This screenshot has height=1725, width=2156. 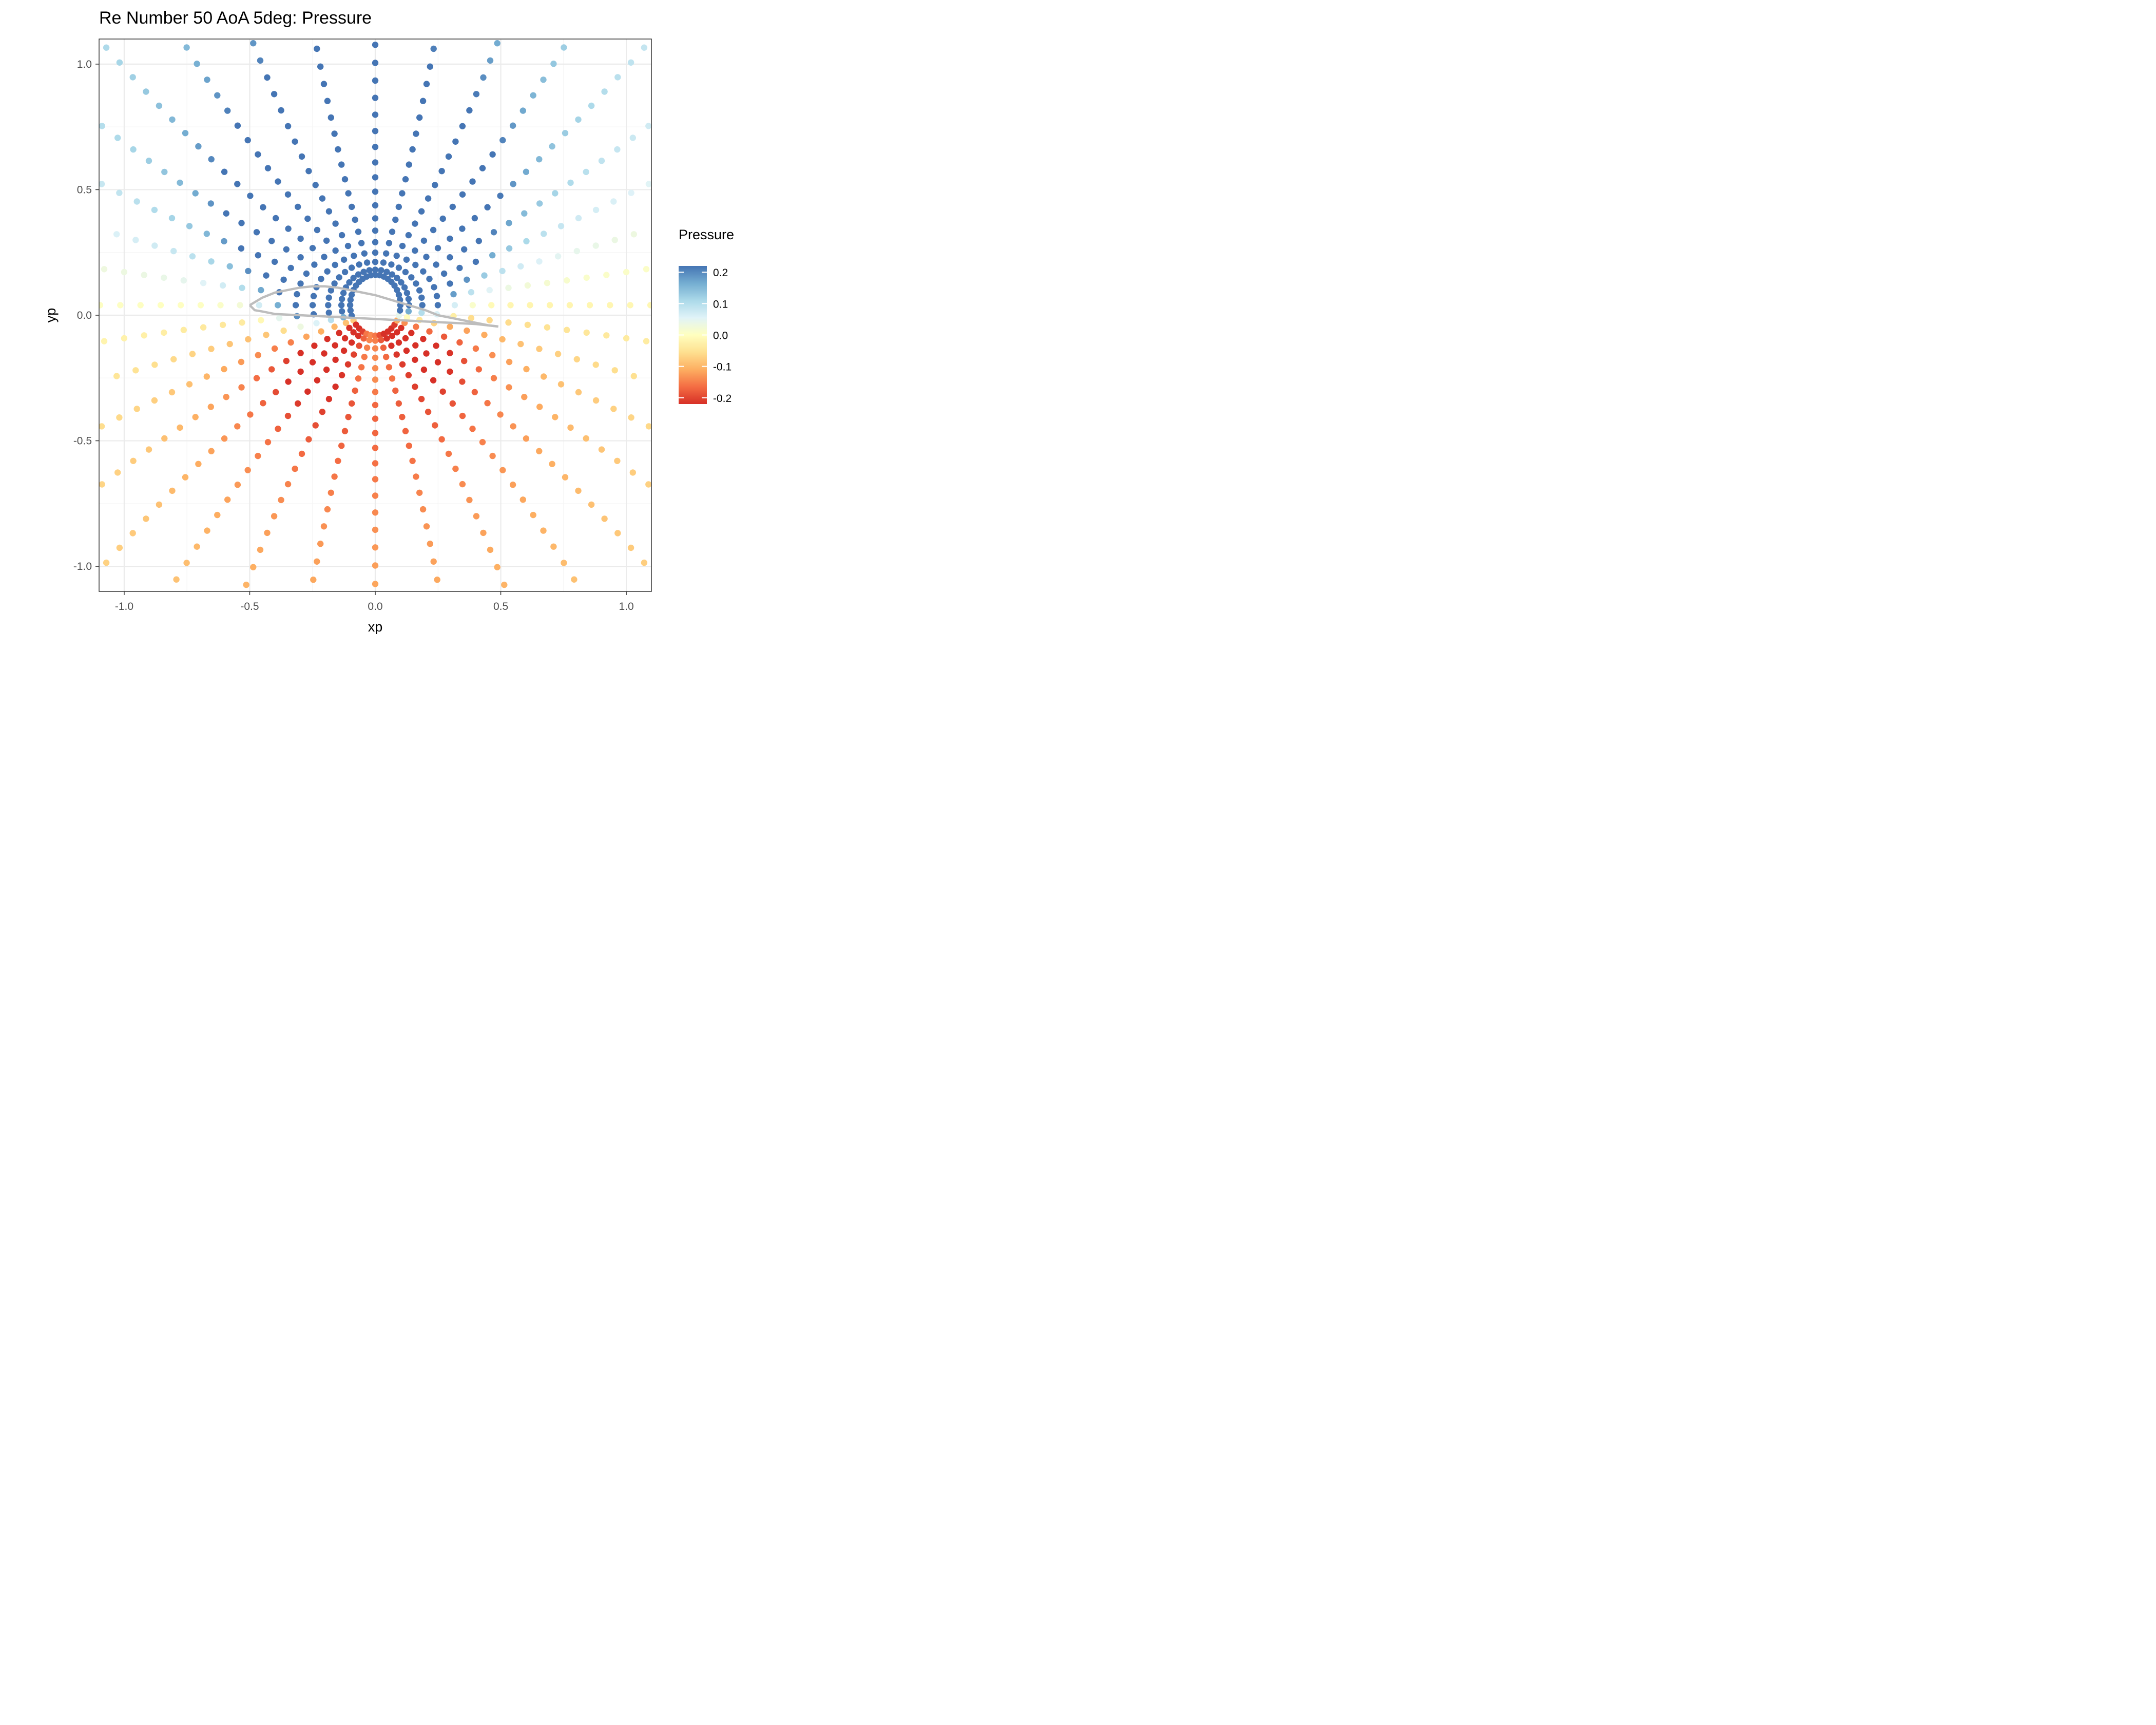 What do you see at coordinates (84, 64) in the screenshot?
I see `y-tick-label: 1.0` at bounding box center [84, 64].